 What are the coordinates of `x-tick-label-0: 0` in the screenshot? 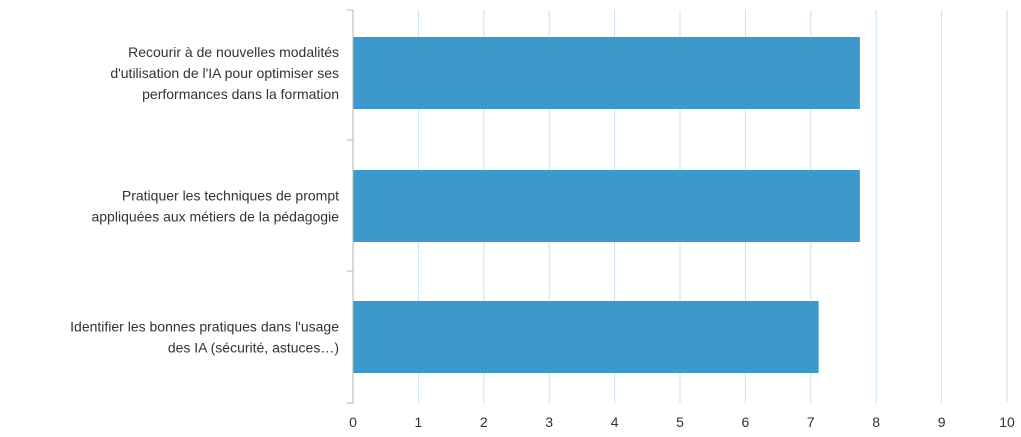 It's located at (353, 422).